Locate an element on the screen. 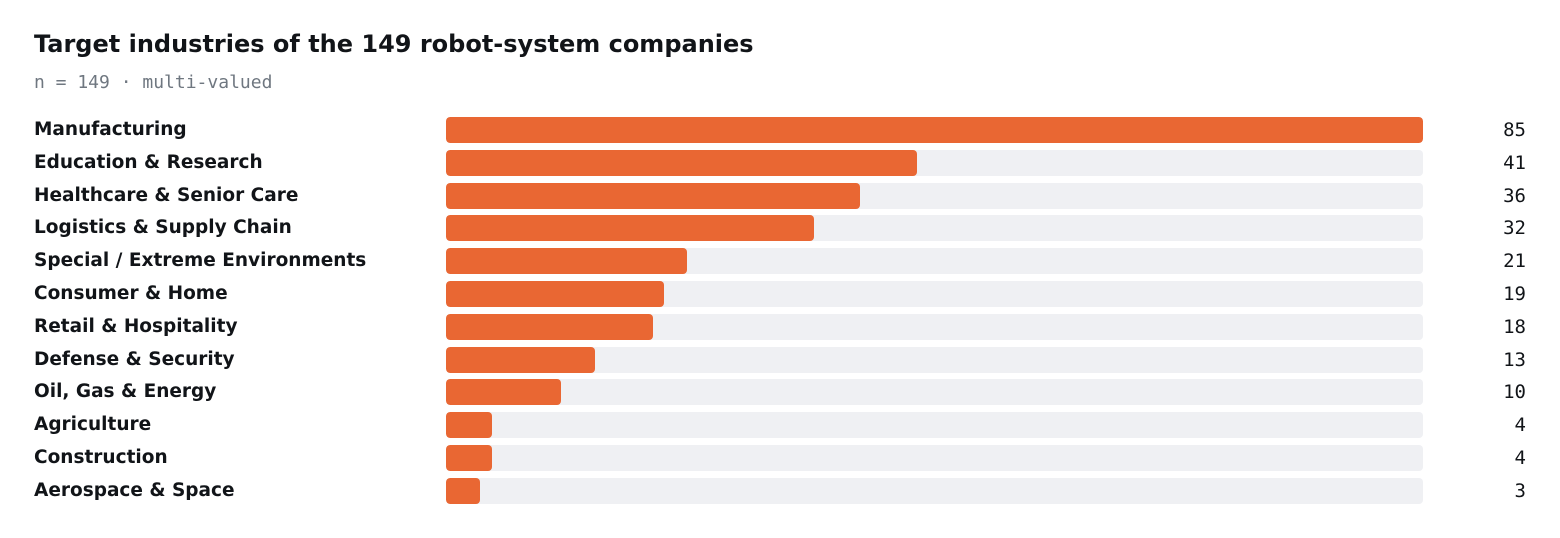 This screenshot has width=1560, height=538. bar-row: Construction 4 is located at coordinates (780, 458).